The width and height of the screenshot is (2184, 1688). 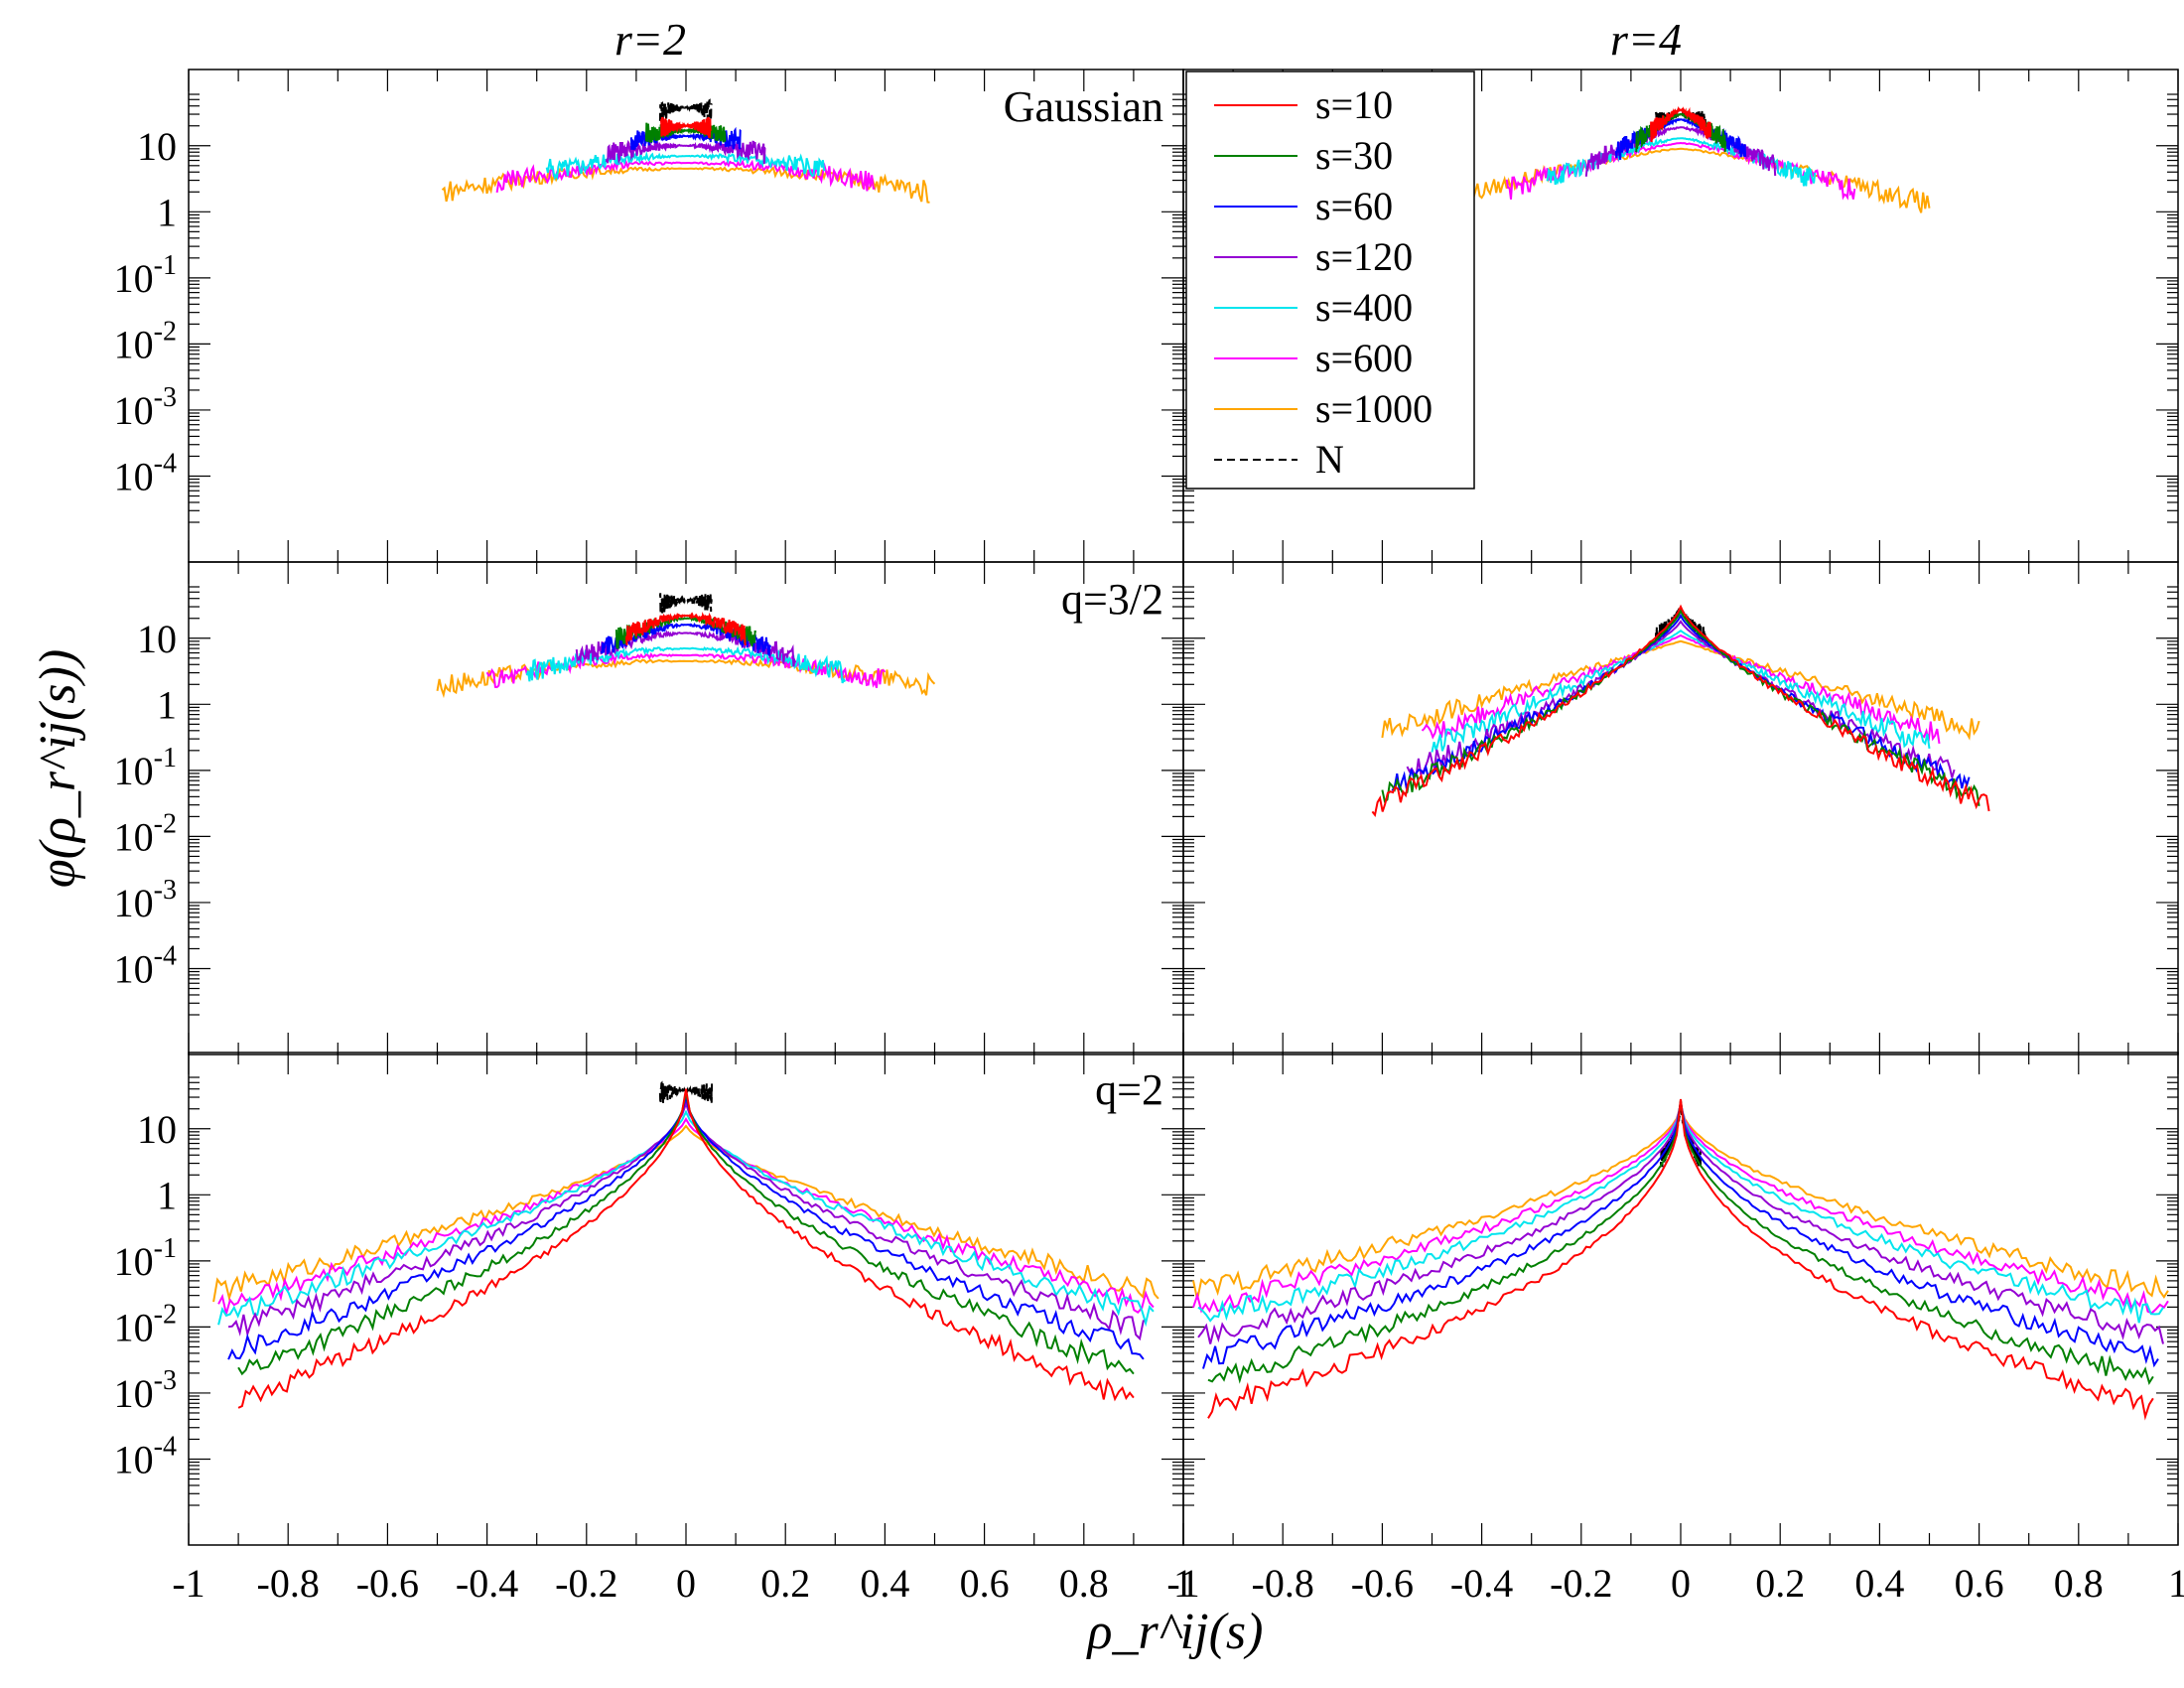 What do you see at coordinates (1129, 1089) in the screenshot?
I see `panel-label: q=2` at bounding box center [1129, 1089].